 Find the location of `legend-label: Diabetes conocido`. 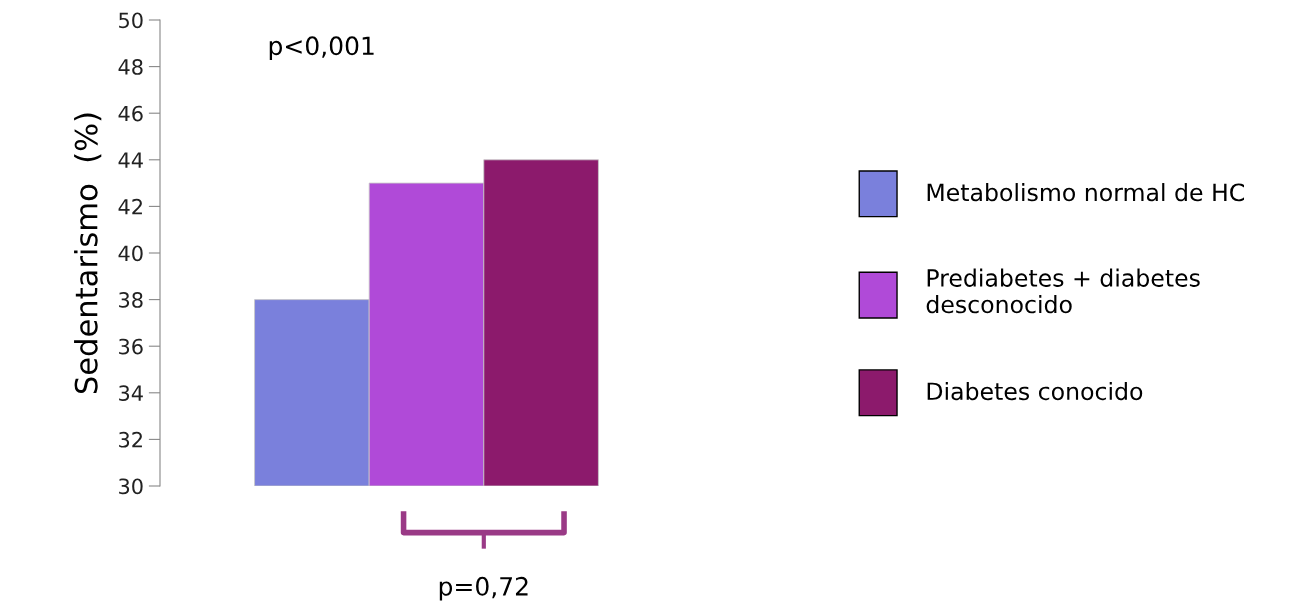

legend-label: Diabetes conocido is located at coordinates (1035, 391).